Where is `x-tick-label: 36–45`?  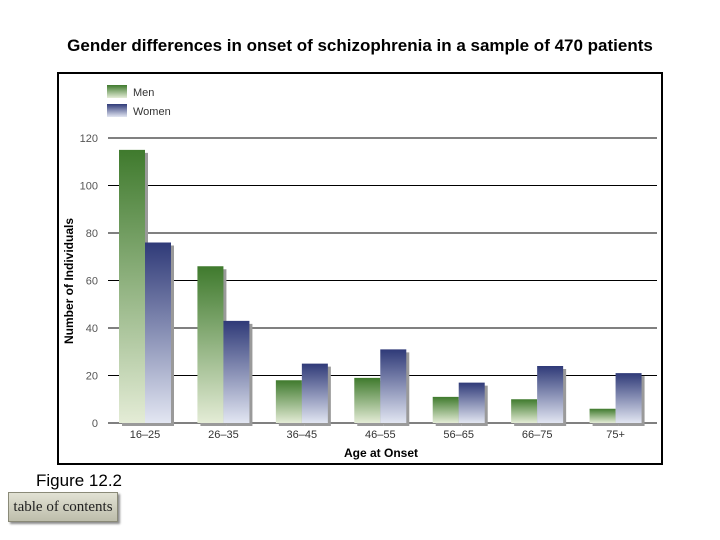 x-tick-label: 36–45 is located at coordinates (302, 435).